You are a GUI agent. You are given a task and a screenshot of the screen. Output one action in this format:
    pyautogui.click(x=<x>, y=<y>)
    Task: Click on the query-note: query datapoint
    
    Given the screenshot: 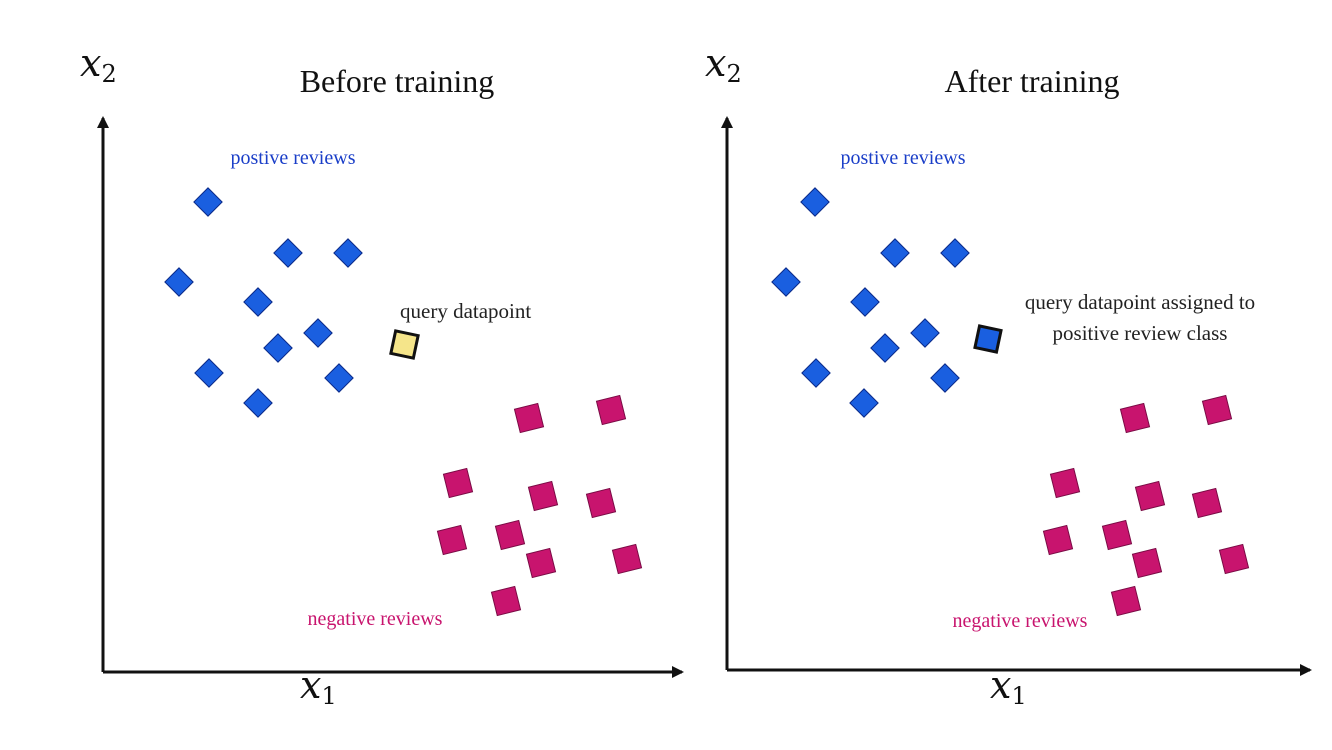 What is the action you would take?
    pyautogui.click(x=465, y=311)
    